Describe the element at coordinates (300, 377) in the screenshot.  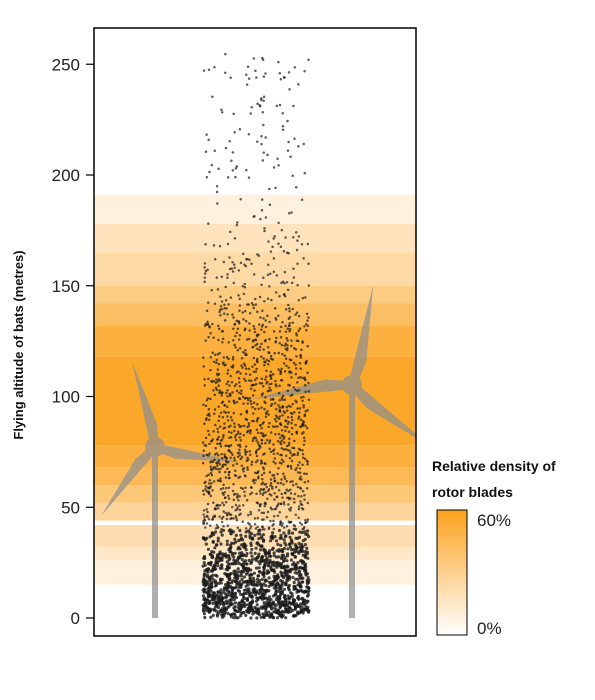
I see `bat-point-2037` at that location.